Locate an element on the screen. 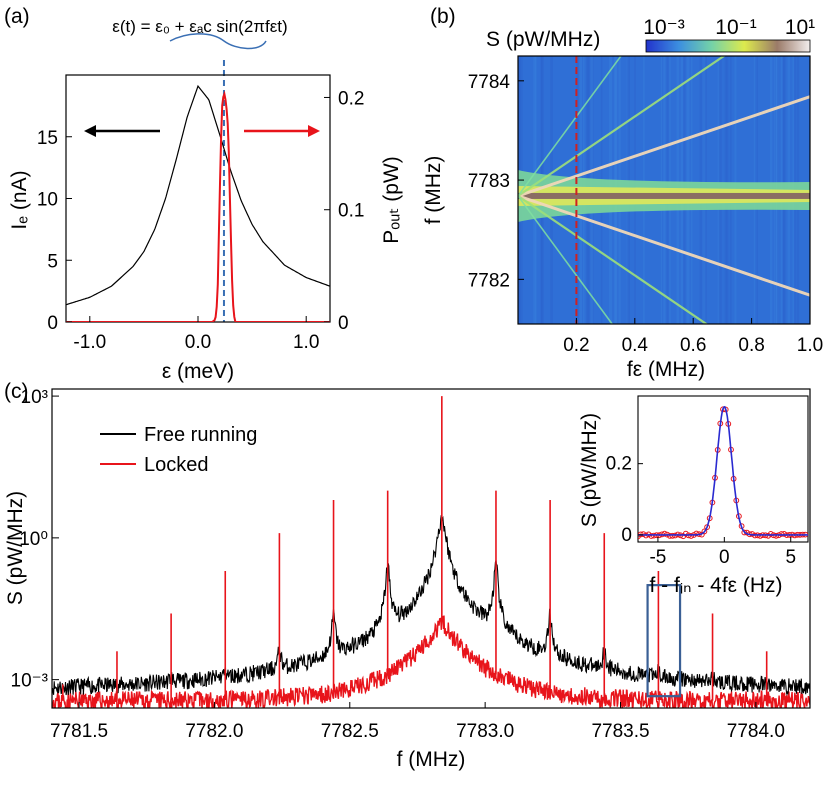 This screenshot has height=785, width=831. locked-spectrum-line is located at coordinates (431, 661).